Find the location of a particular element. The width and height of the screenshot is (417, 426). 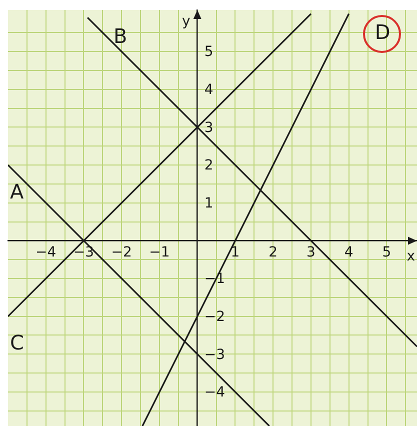

x-tick-label: 4 is located at coordinates (349, 252).